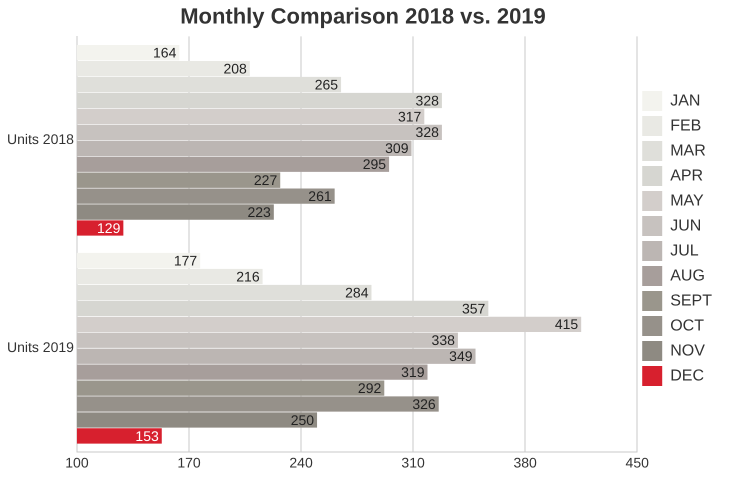  I want to click on data-label: 326, so click(424, 404).